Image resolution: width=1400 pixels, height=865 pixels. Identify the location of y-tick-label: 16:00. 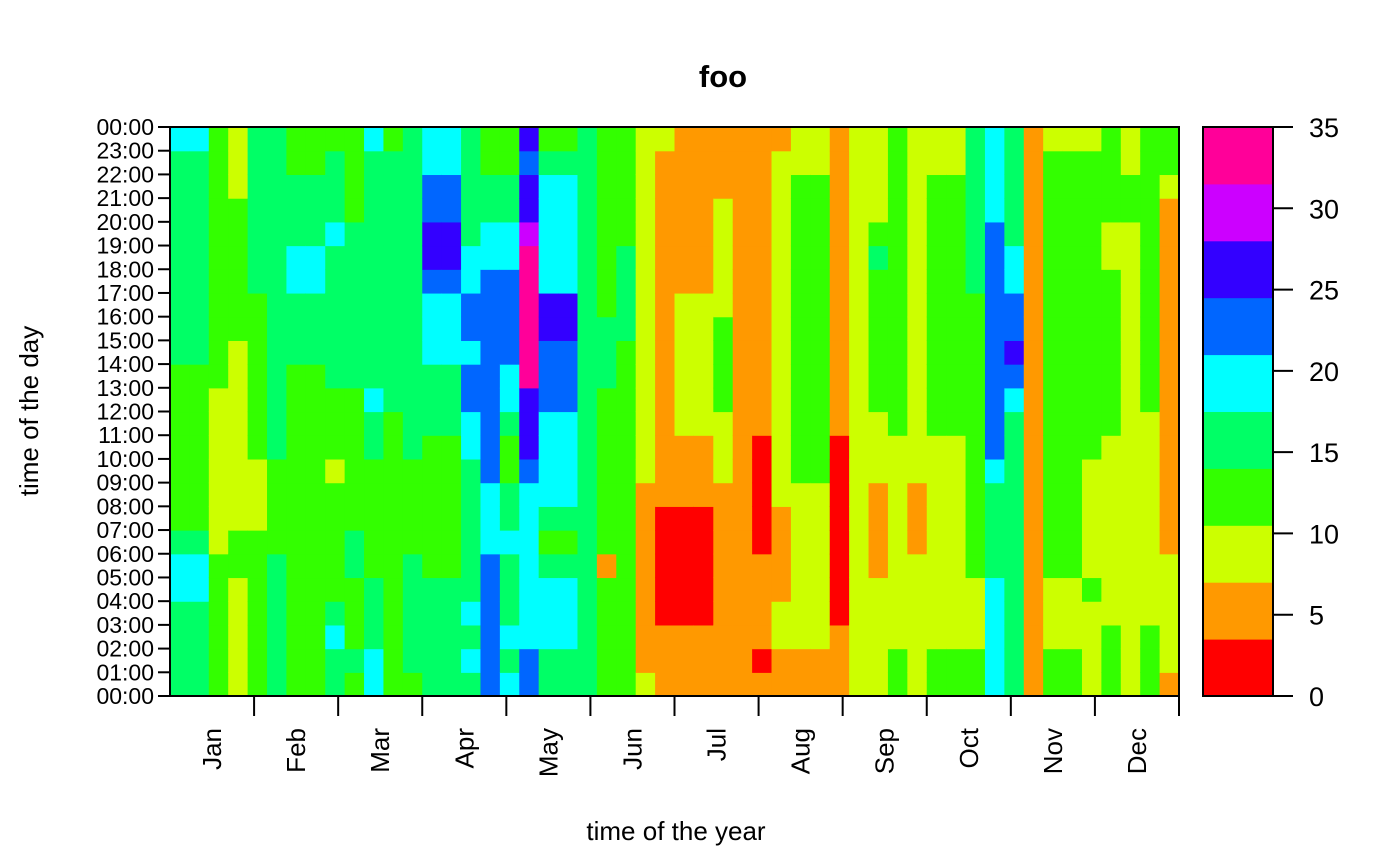
(125, 317).